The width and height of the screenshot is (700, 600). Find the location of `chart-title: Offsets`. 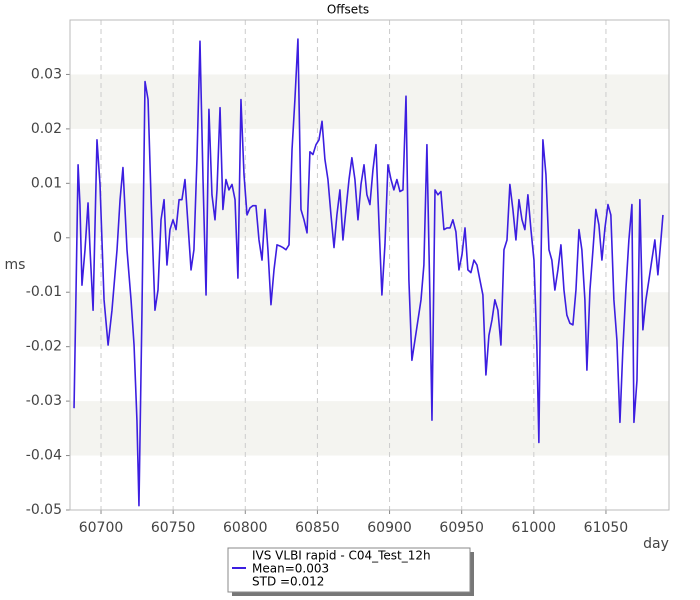

chart-title: Offsets is located at coordinates (348, 10).